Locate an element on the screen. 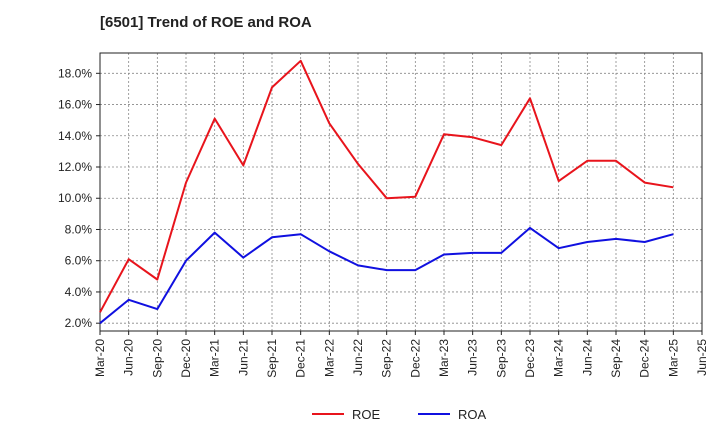  x-tick-label: Dec-24 is located at coordinates (645, 358).